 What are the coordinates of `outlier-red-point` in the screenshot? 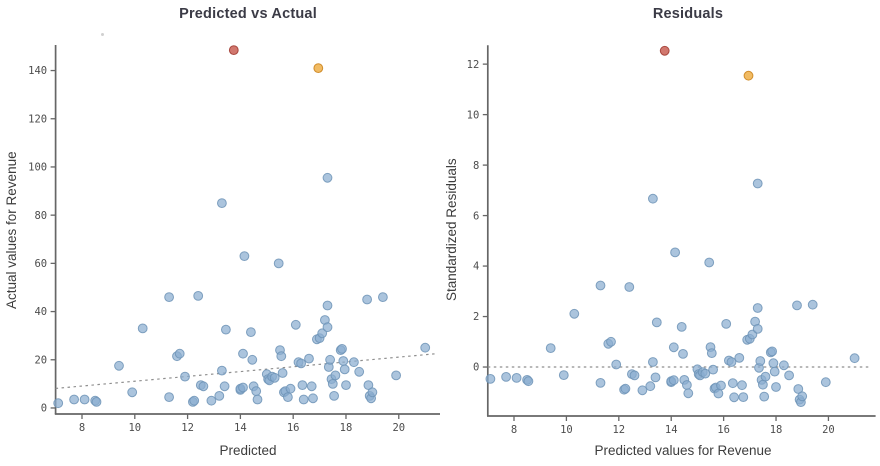 It's located at (664, 50).